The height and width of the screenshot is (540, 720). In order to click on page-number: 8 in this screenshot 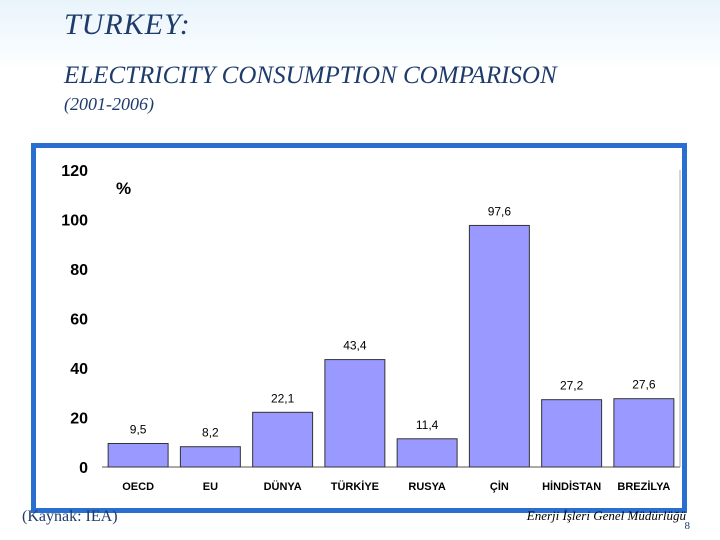, I will do `click(687, 526)`.